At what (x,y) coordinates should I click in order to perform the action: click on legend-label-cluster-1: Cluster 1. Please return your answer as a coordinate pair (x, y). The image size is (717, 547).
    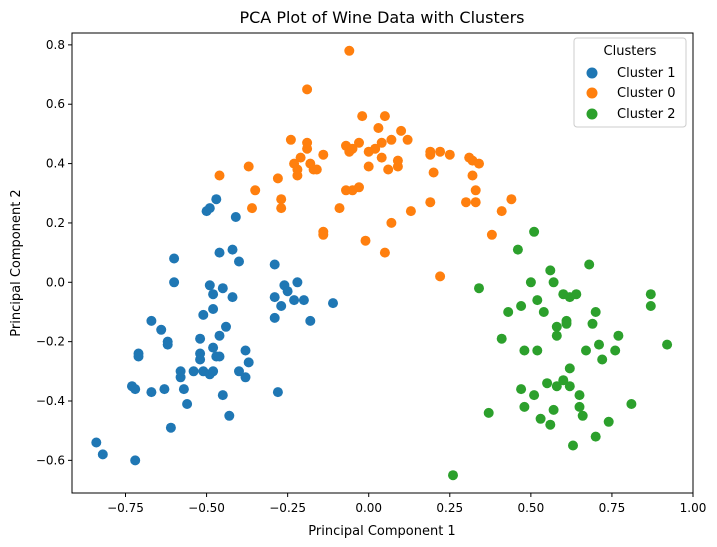
    Looking at the image, I should click on (646, 73).